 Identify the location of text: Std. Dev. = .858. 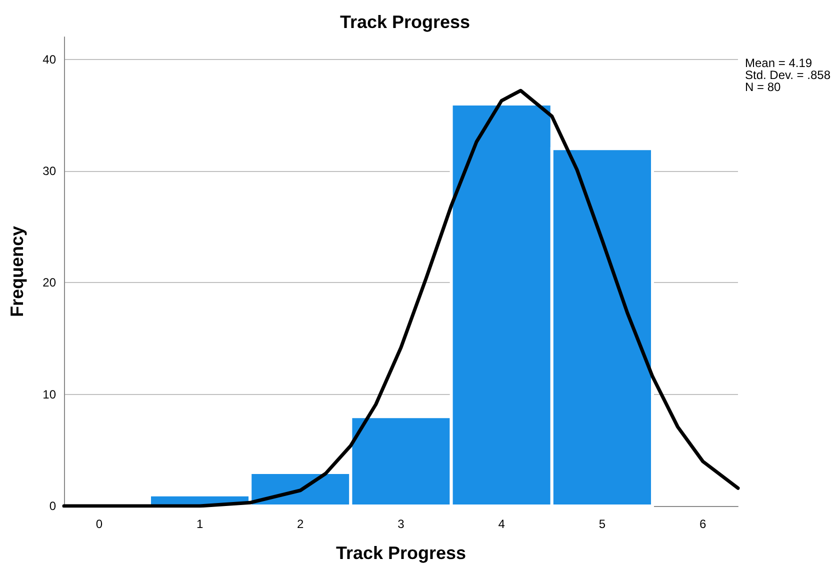
(788, 75).